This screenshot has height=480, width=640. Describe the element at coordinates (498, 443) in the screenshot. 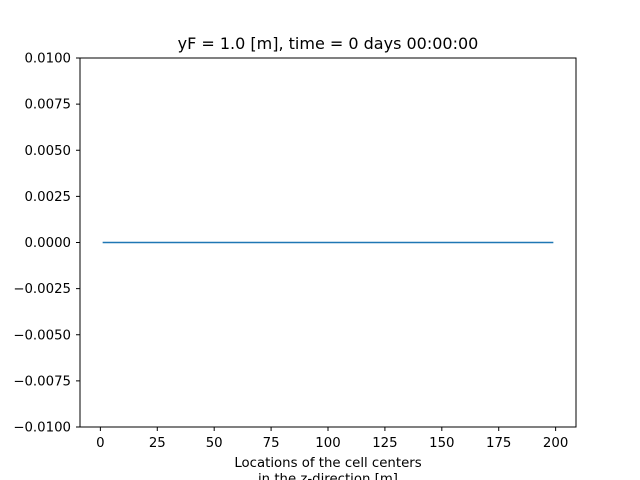

I see `x-tick-label: 175` at that location.